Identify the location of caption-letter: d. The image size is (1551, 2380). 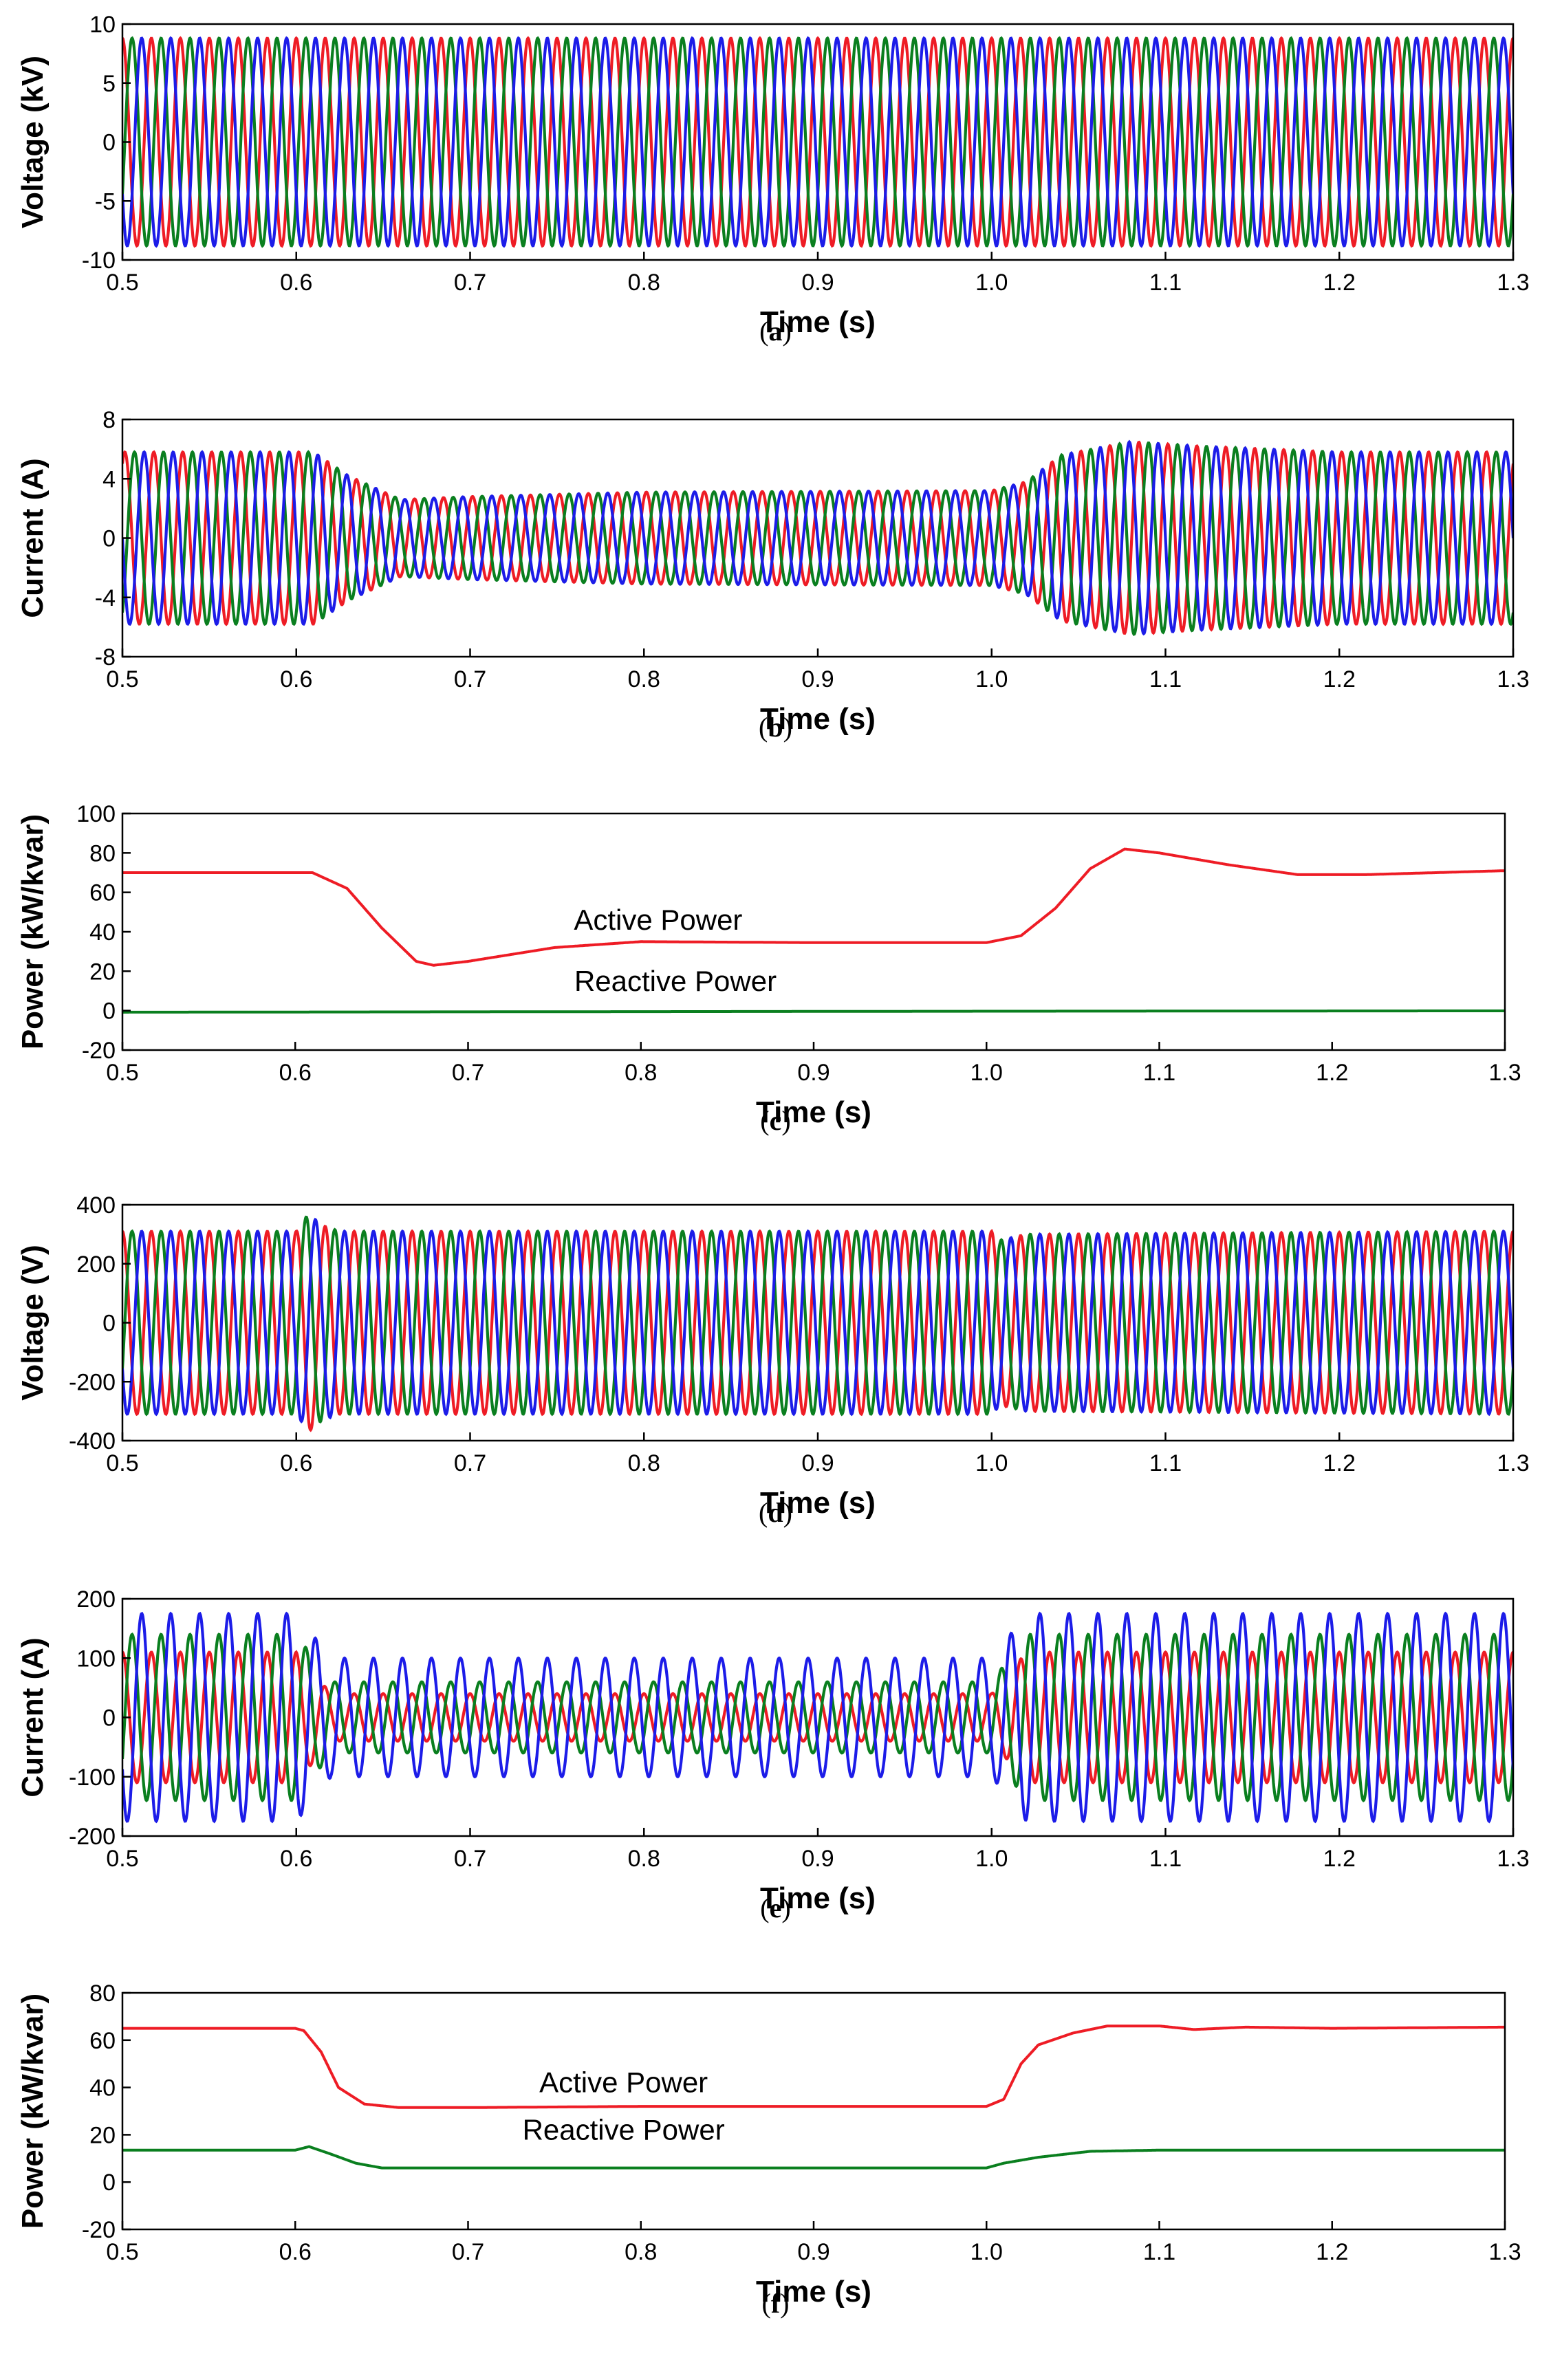
(775, 1512).